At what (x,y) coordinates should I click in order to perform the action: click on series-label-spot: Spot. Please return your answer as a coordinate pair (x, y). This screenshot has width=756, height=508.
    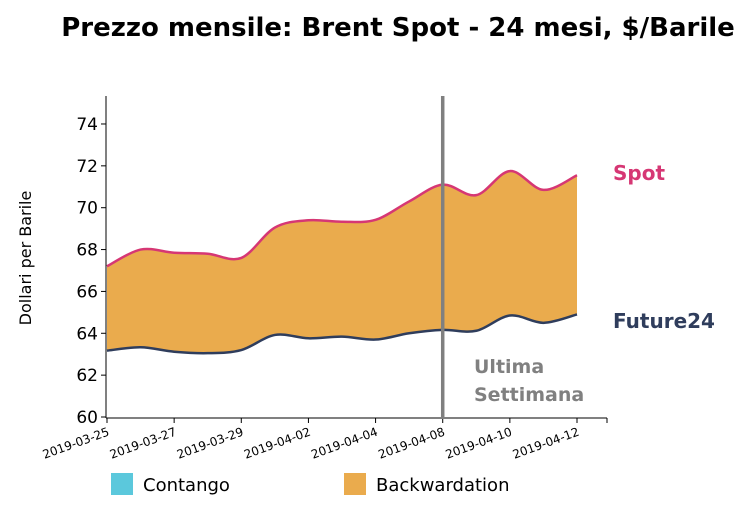
    Looking at the image, I should click on (639, 173).